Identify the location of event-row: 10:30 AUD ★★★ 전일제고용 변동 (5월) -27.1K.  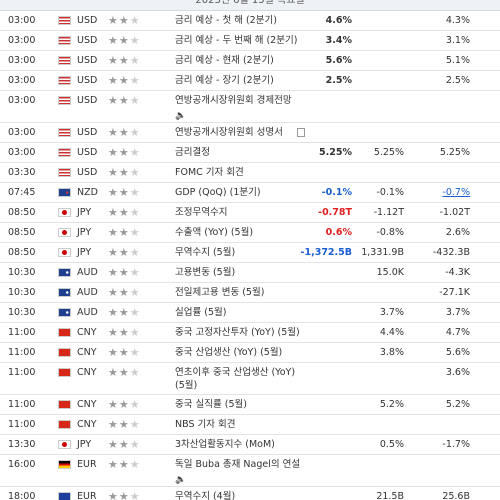
(250, 293).